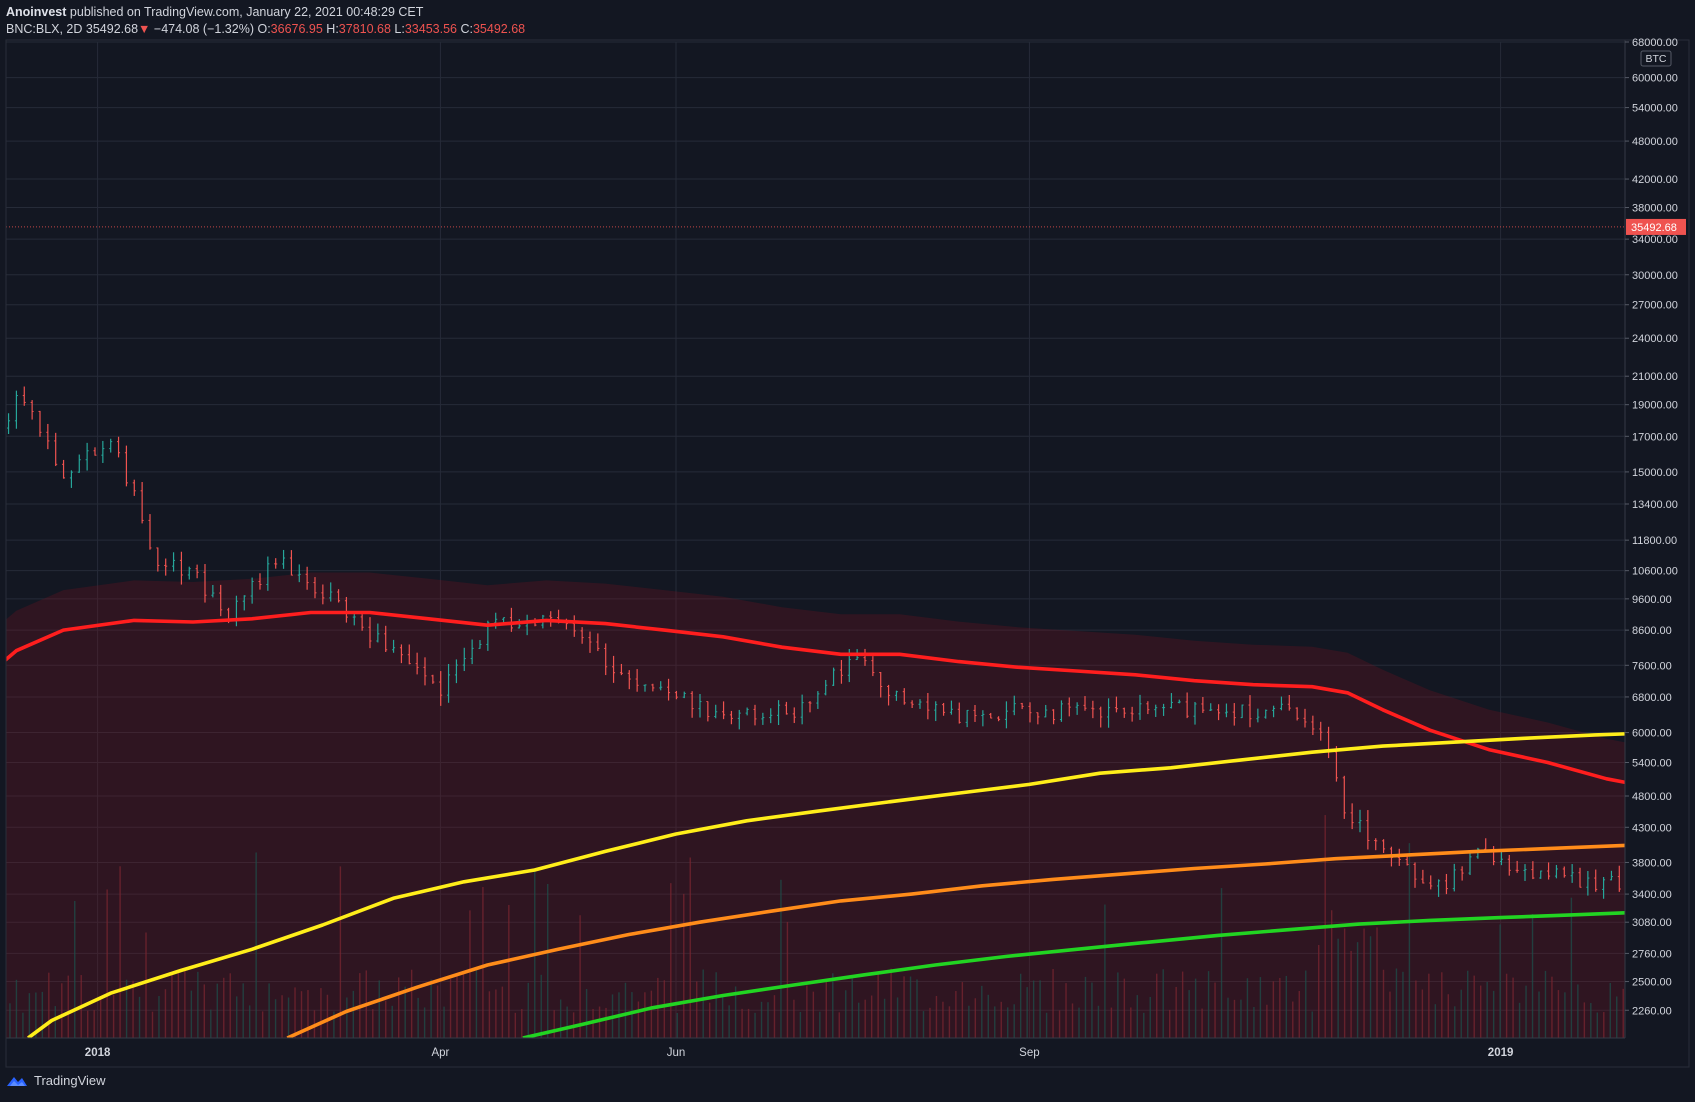  Describe the element at coordinates (1655, 109) in the screenshot. I see `y-tick-label: 54000.00` at that location.